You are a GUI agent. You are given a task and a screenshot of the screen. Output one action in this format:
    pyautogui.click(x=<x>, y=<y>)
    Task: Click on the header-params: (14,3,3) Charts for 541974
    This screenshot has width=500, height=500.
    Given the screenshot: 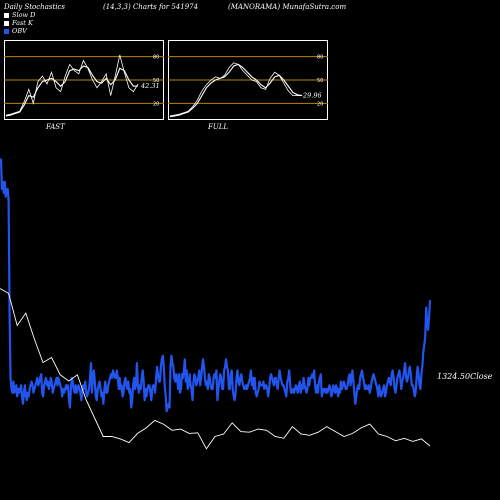 What is the action you would take?
    pyautogui.click(x=151, y=7)
    